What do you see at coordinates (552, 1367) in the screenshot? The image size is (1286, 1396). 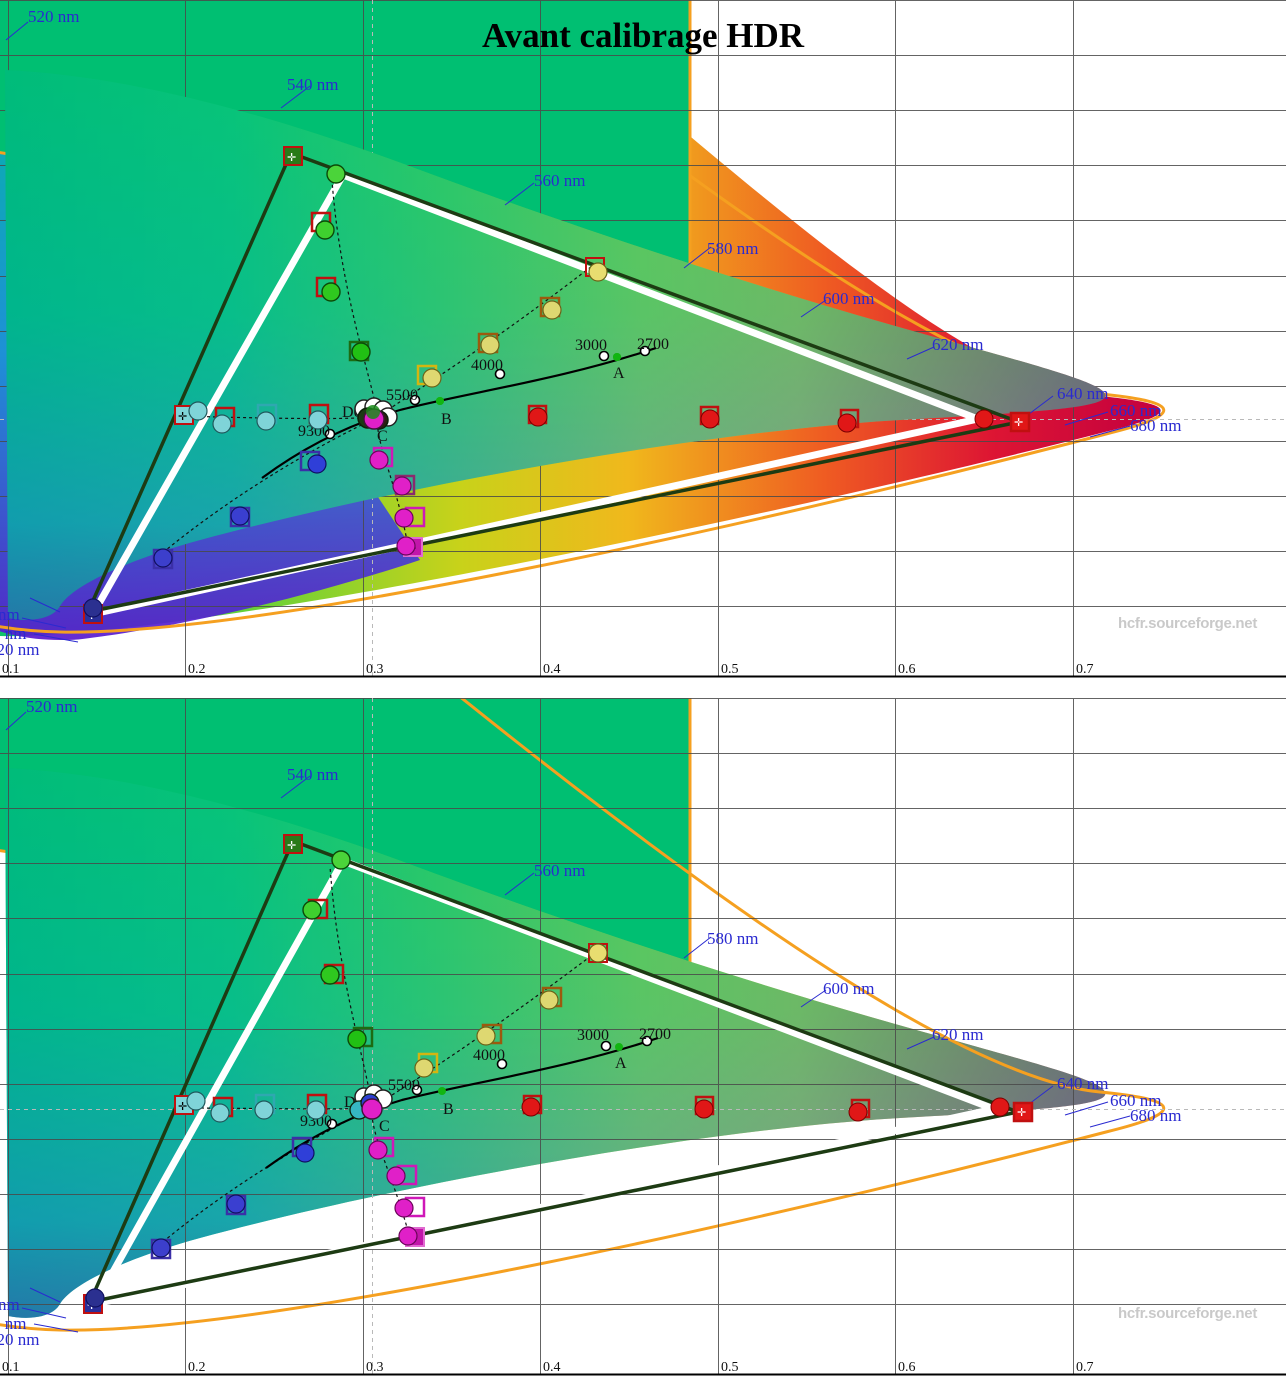 I see `xtick2-3: 0.4` at bounding box center [552, 1367].